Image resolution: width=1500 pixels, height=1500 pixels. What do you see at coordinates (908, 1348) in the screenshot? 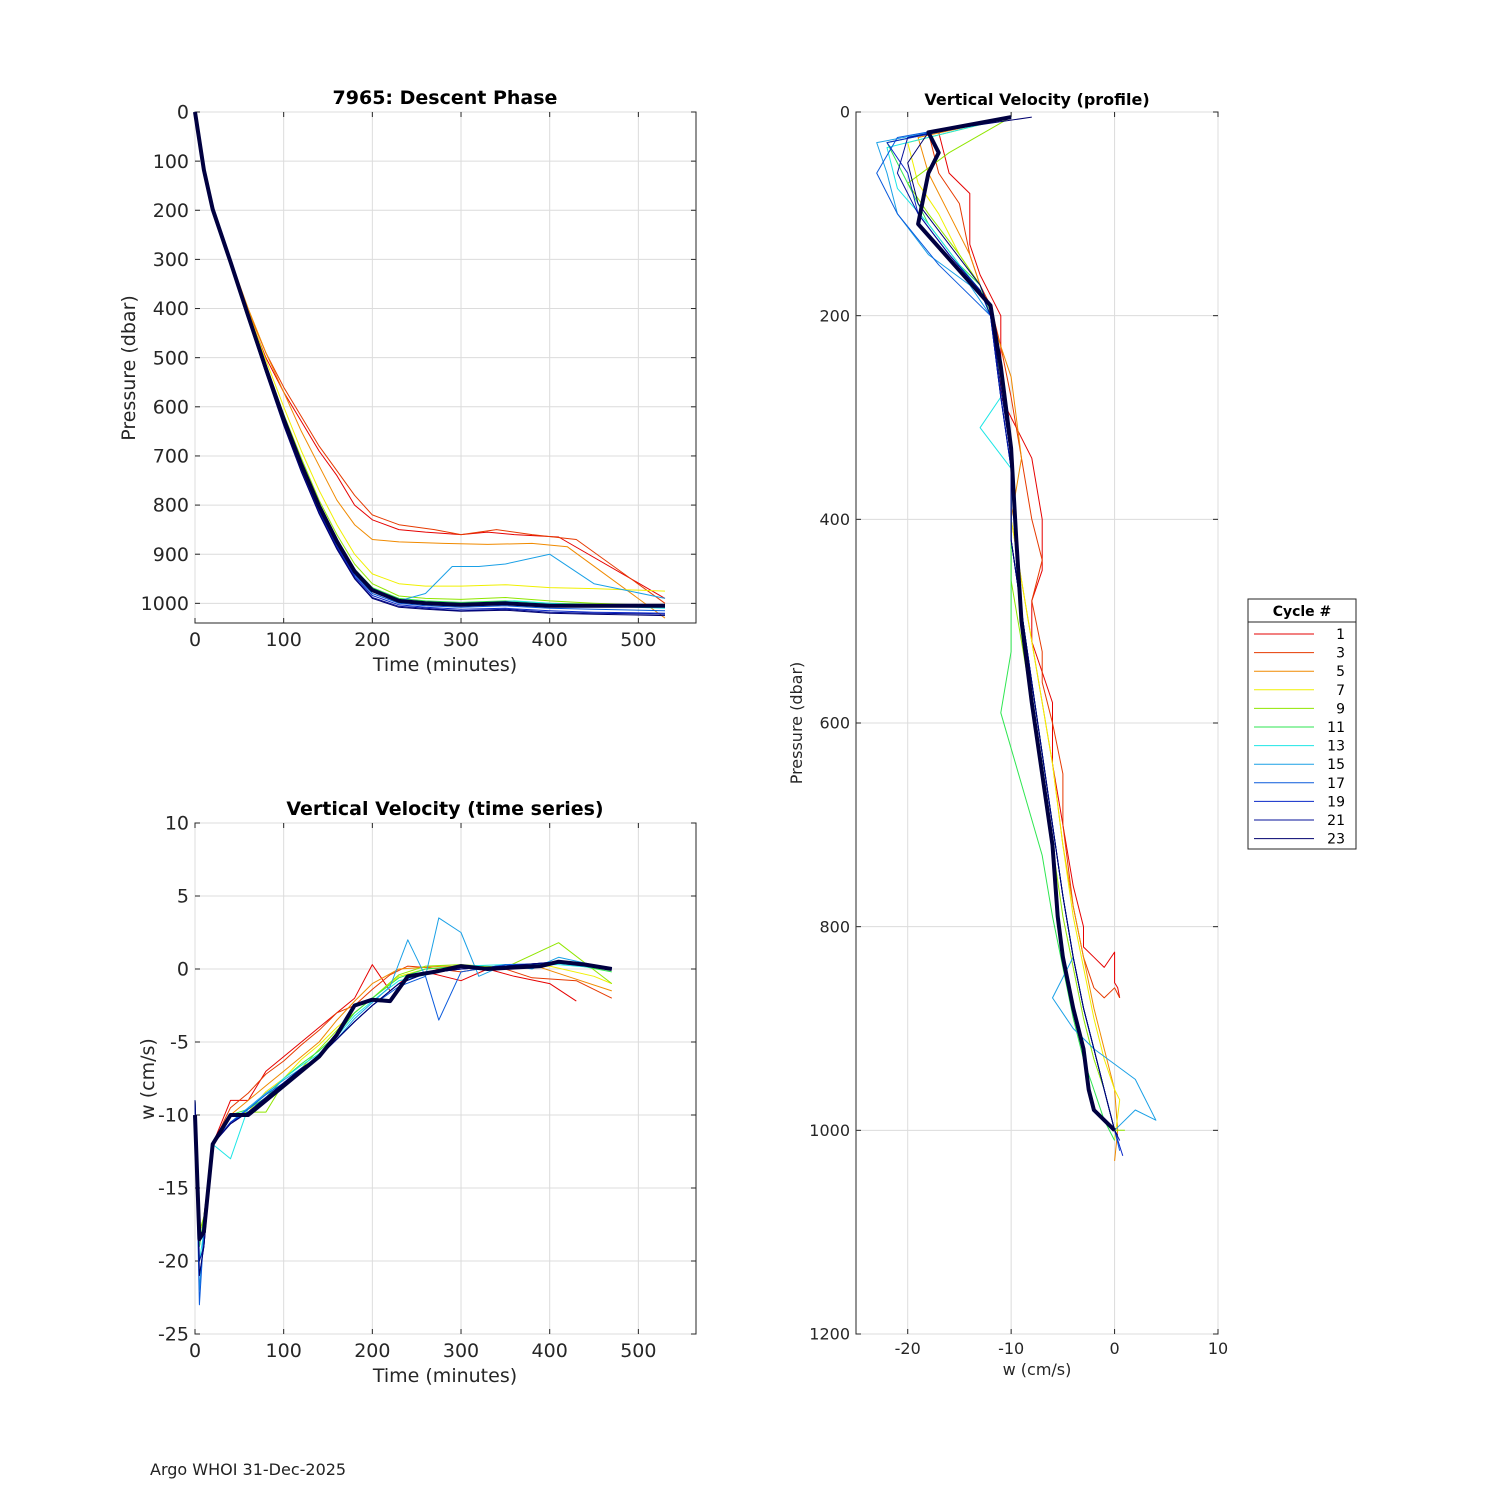
I see `x-tick-label: -20` at bounding box center [908, 1348].